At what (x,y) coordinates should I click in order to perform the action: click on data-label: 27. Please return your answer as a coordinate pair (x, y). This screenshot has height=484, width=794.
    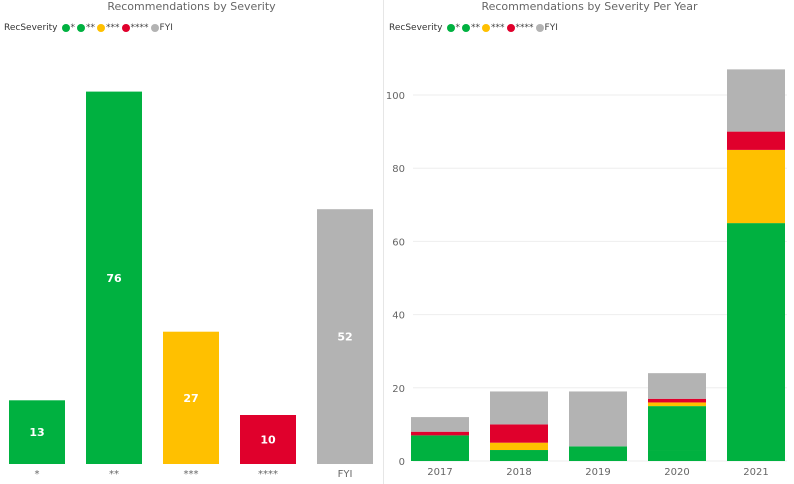
    Looking at the image, I should click on (190, 398).